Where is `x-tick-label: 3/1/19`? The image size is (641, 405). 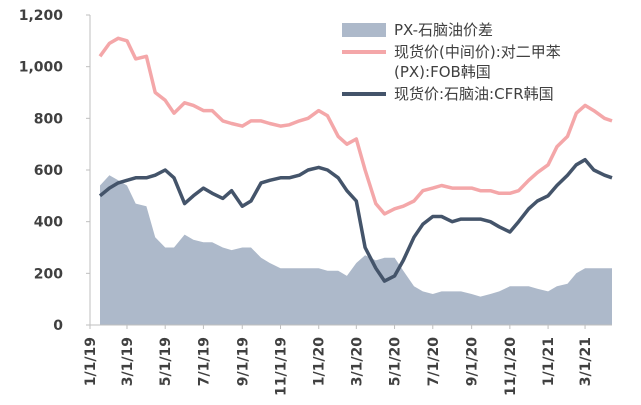 x-tick-label: 3/1/19 is located at coordinates (128, 361).